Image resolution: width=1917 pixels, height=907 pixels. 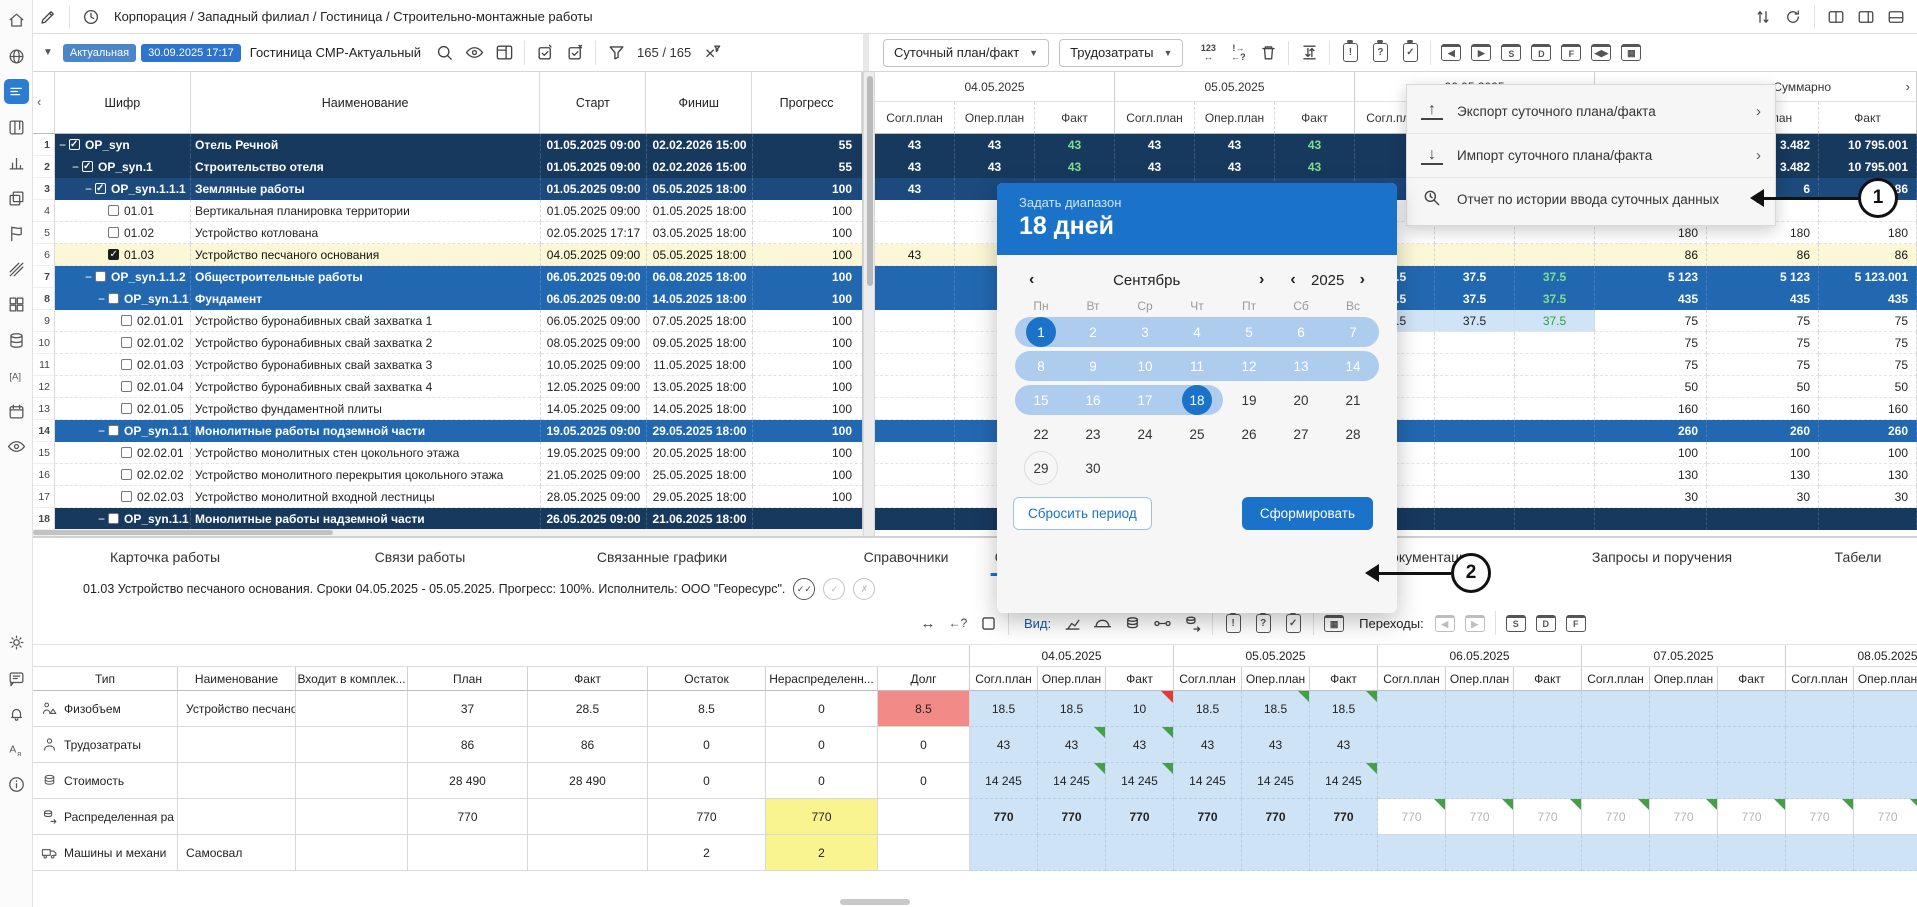 I want to click on check-all-icon, so click(x=545, y=53).